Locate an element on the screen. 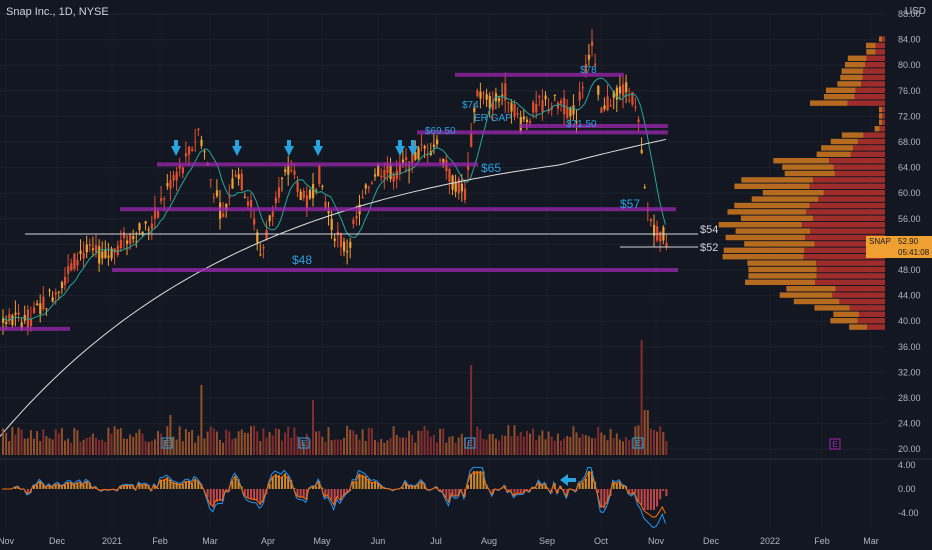 This screenshot has height=550, width=932. down-arrow-icon is located at coordinates (400, 148).